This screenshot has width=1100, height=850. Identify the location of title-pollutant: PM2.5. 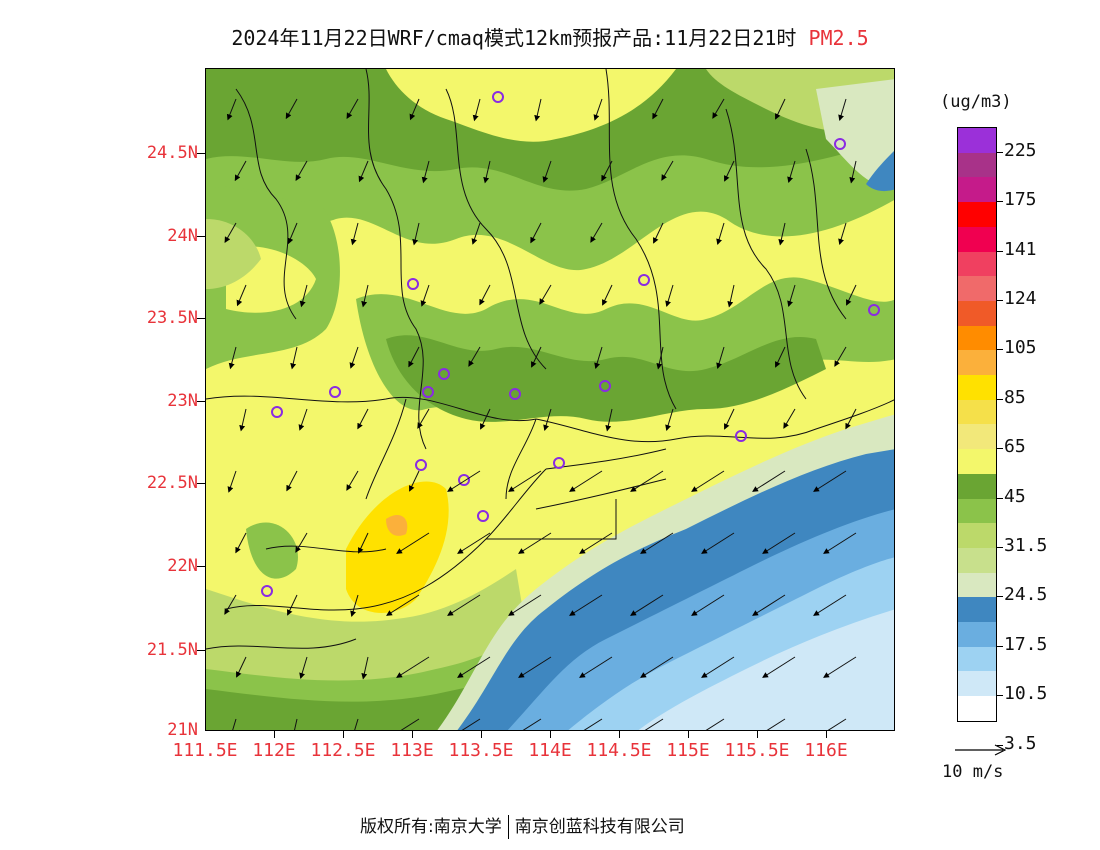
(838, 38).